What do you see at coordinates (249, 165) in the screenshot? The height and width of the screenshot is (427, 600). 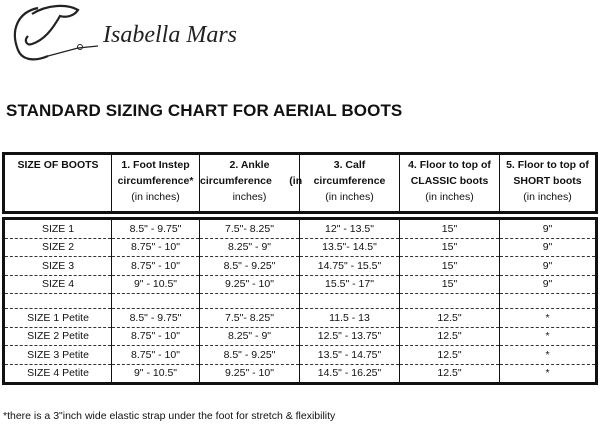 I see `header-line: 2. Ankle` at bounding box center [249, 165].